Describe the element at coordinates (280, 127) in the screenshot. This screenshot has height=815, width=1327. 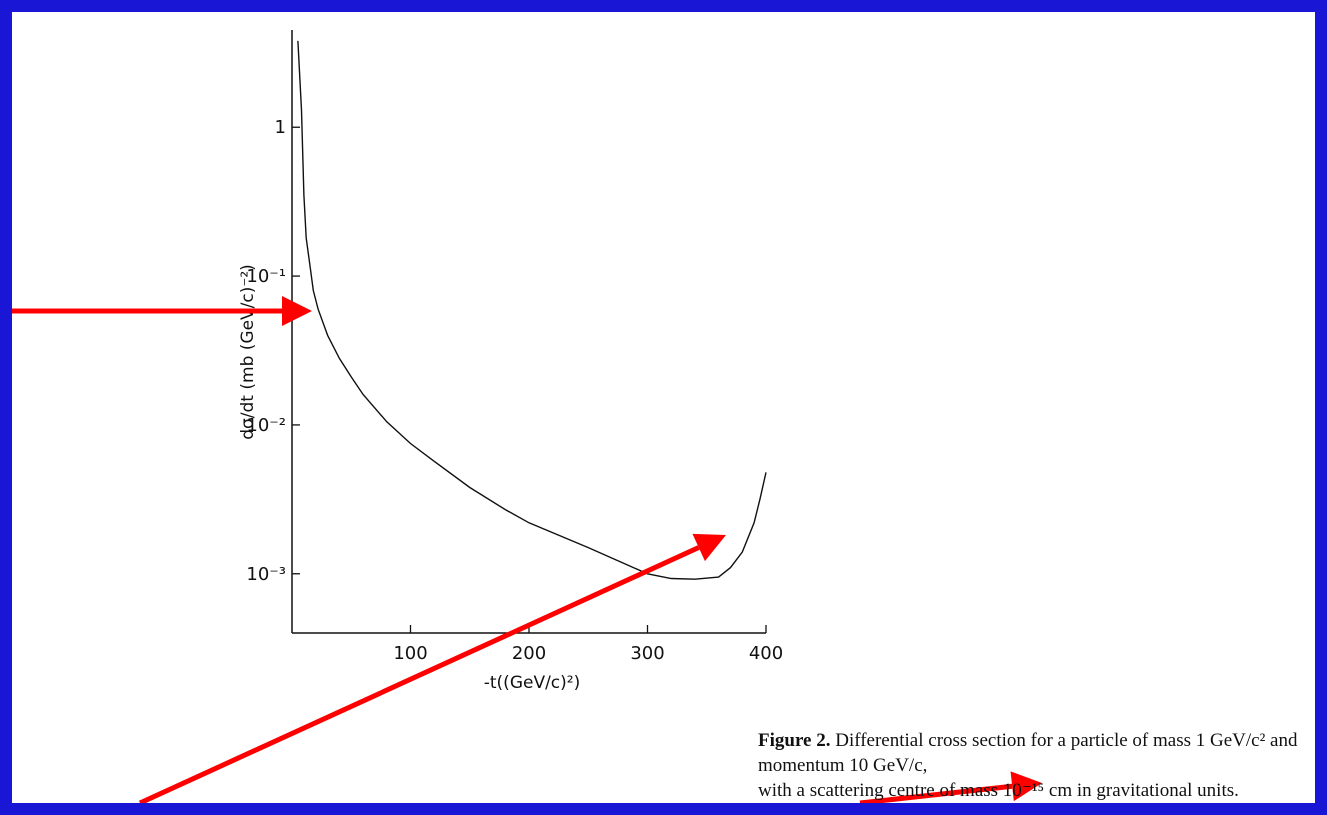
I see `y-tick-label-0: 1` at that location.